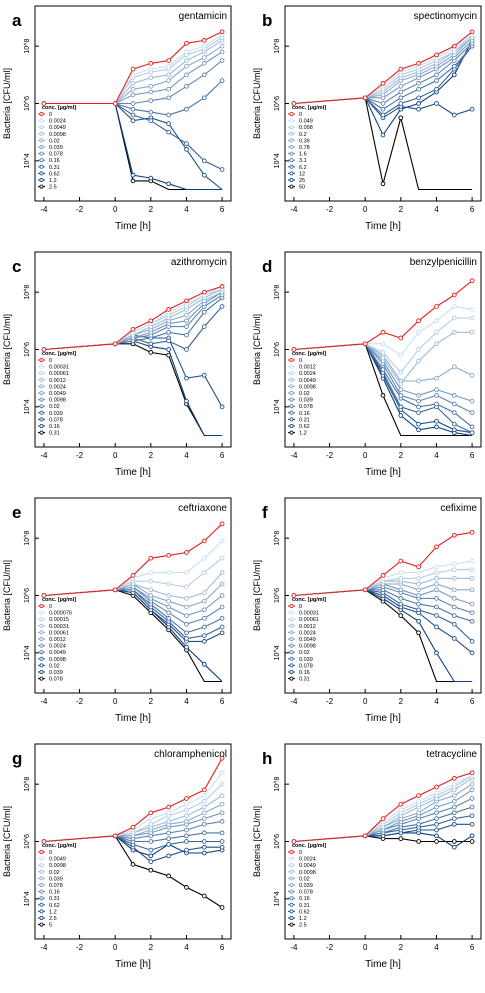  I want to click on legend-entry: 0.039, so click(306, 401).